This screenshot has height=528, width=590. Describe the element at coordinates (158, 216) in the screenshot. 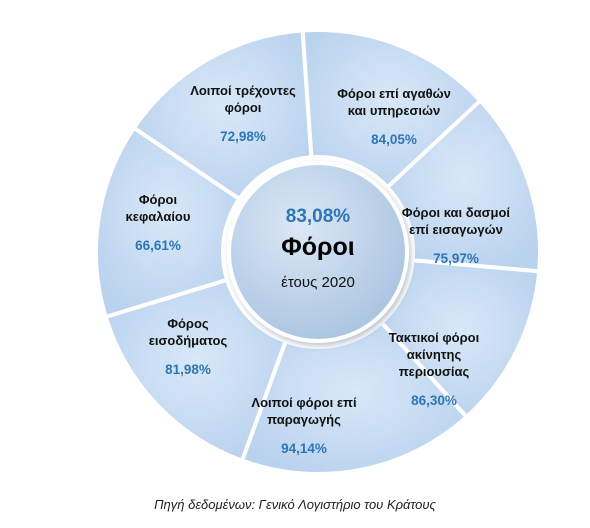

I see `segment-name-line: κεφαλαίου` at that location.